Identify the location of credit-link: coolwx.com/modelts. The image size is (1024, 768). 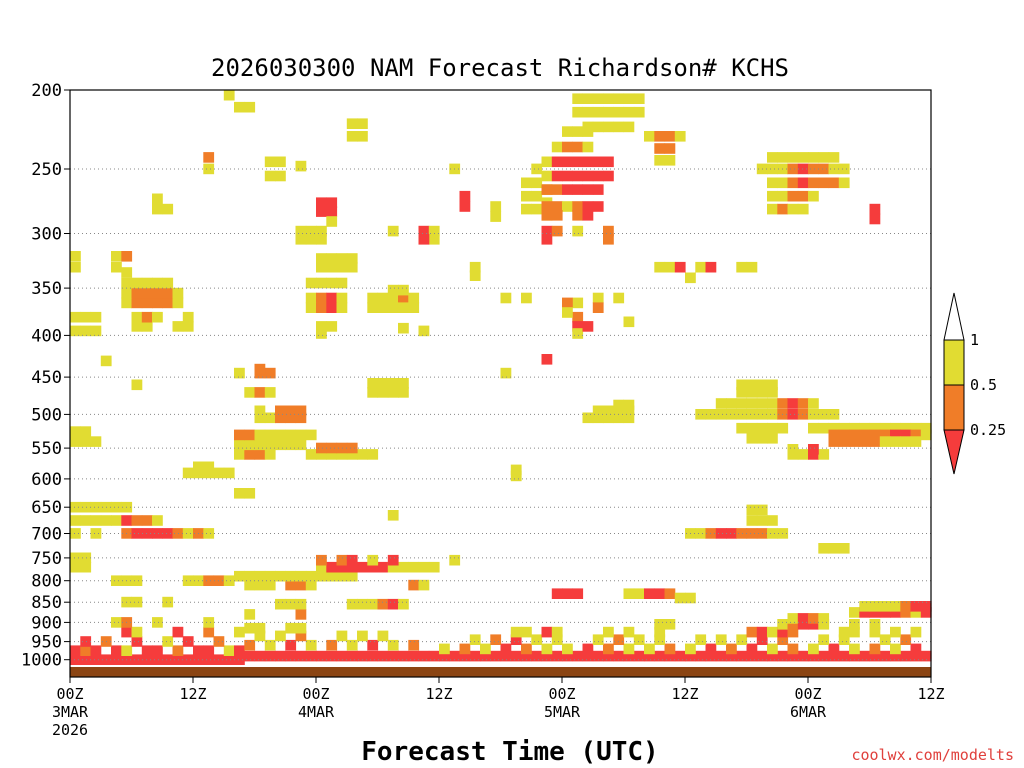
(932, 755).